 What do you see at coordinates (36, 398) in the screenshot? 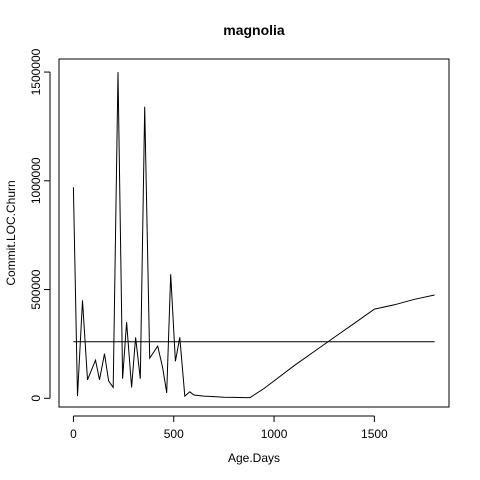
I see `y-tick-label: 0` at bounding box center [36, 398].